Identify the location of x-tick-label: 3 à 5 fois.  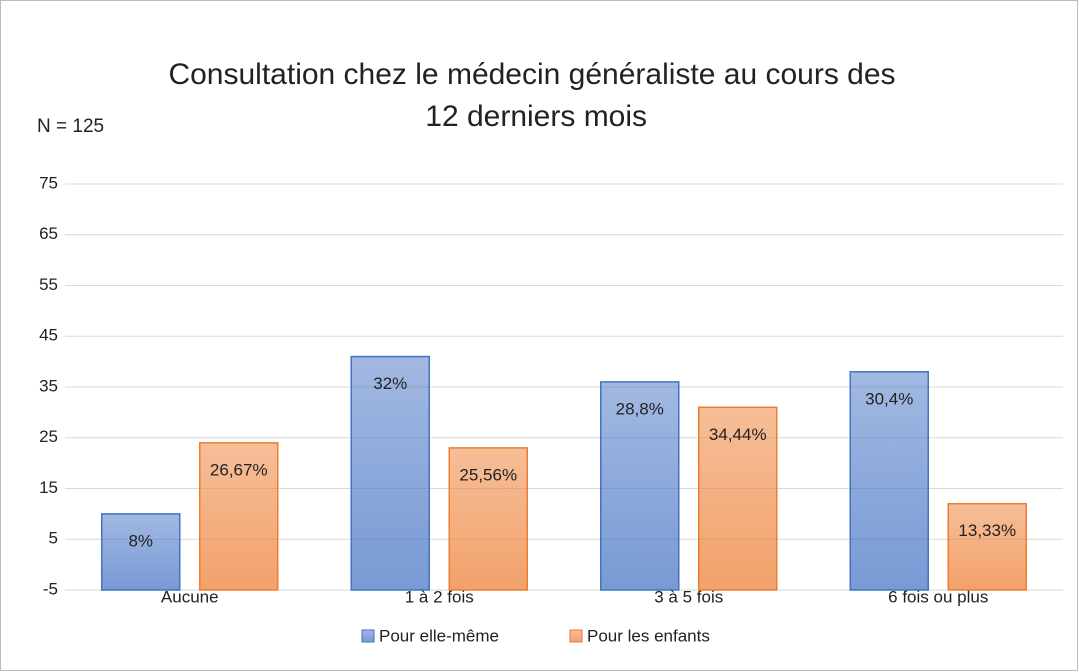
(688, 596).